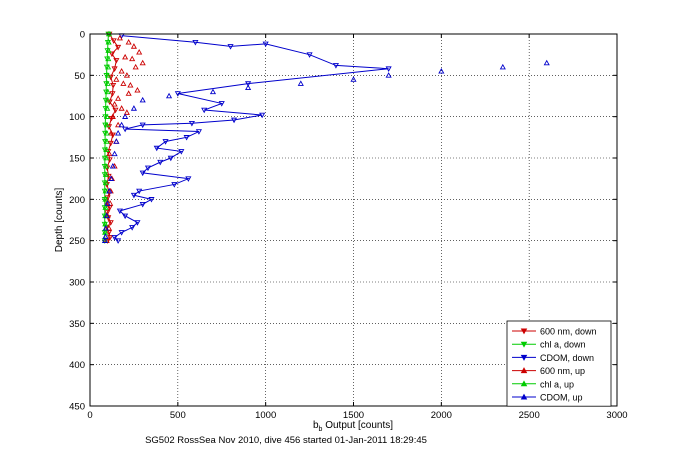 The width and height of the screenshot is (681, 454). I want to click on y-tick-label: 350, so click(77, 324).